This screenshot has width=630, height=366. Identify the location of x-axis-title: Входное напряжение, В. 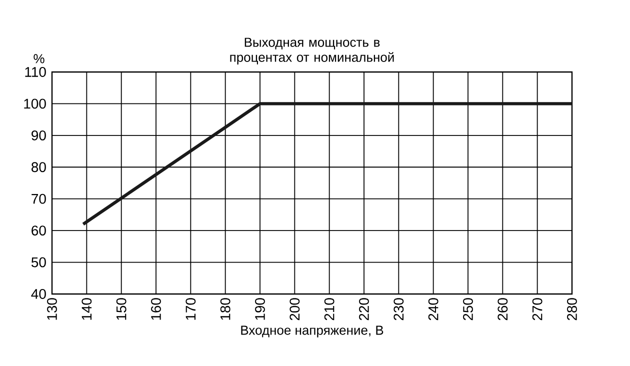
(312, 332).